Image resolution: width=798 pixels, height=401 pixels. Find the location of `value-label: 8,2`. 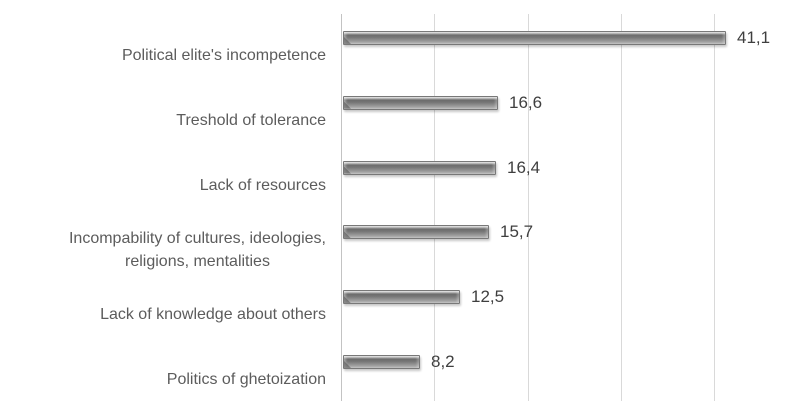

value-label: 8,2 is located at coordinates (443, 361).